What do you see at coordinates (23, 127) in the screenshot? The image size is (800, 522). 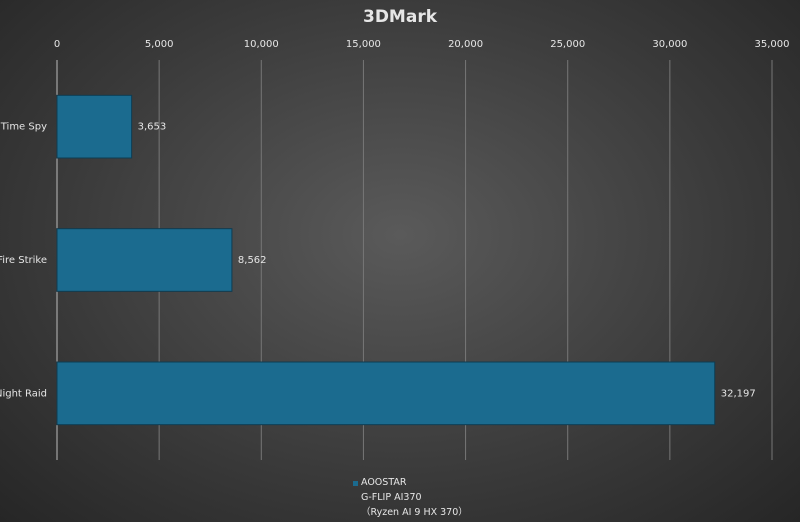 I see `y-tick-label: Time Spy` at bounding box center [23, 127].